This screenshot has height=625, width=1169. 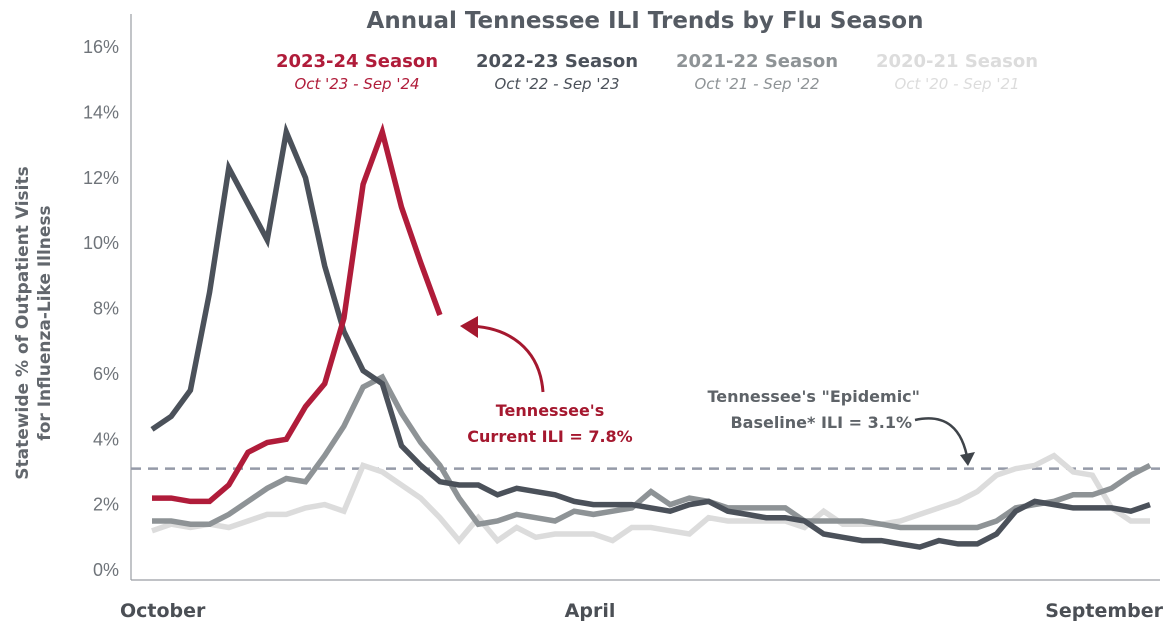 I want to click on legend-series-name: 2021-22 Season, so click(x=757, y=61).